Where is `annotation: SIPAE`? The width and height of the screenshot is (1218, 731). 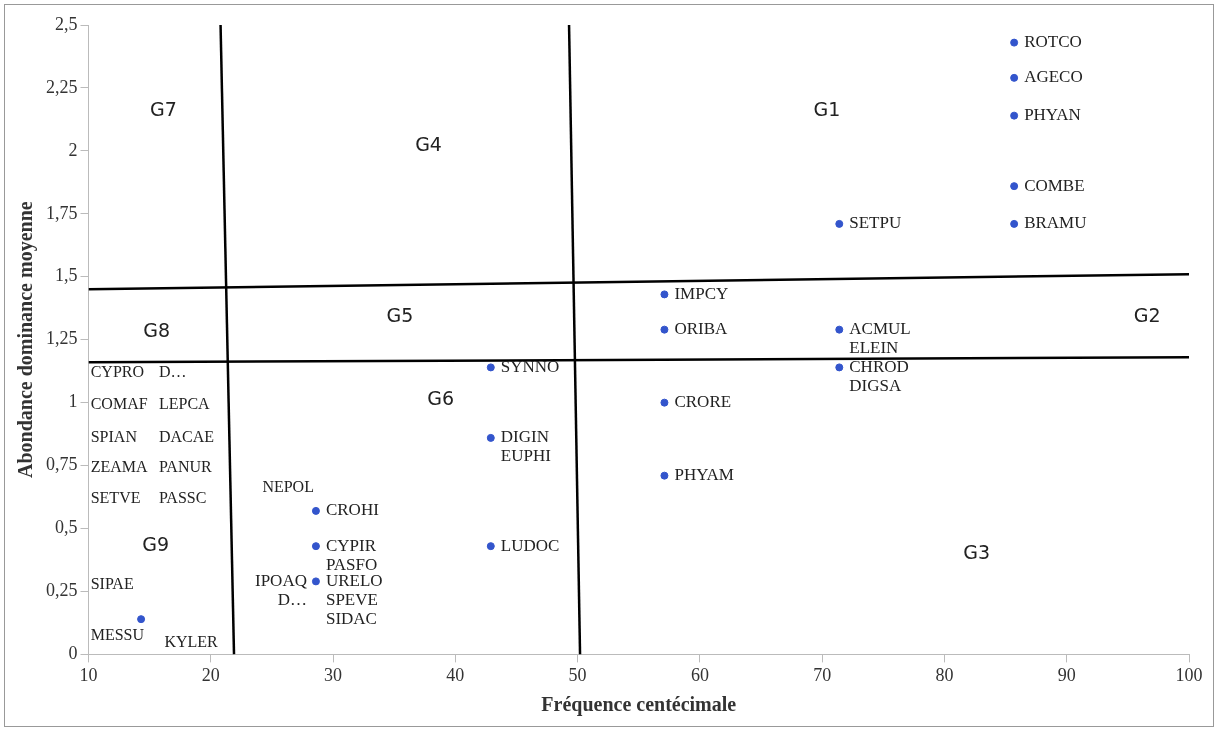
annotation: SIPAE is located at coordinates (112, 584).